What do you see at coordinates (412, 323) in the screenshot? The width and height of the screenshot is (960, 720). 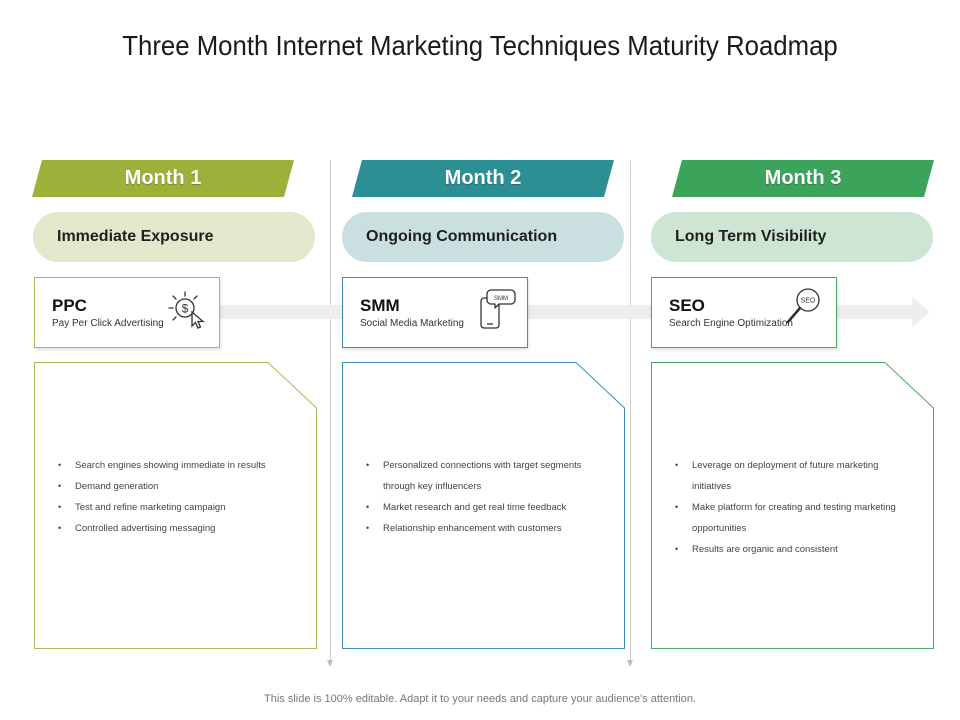 I see `card-subtitle: Social Media Marketing` at bounding box center [412, 323].